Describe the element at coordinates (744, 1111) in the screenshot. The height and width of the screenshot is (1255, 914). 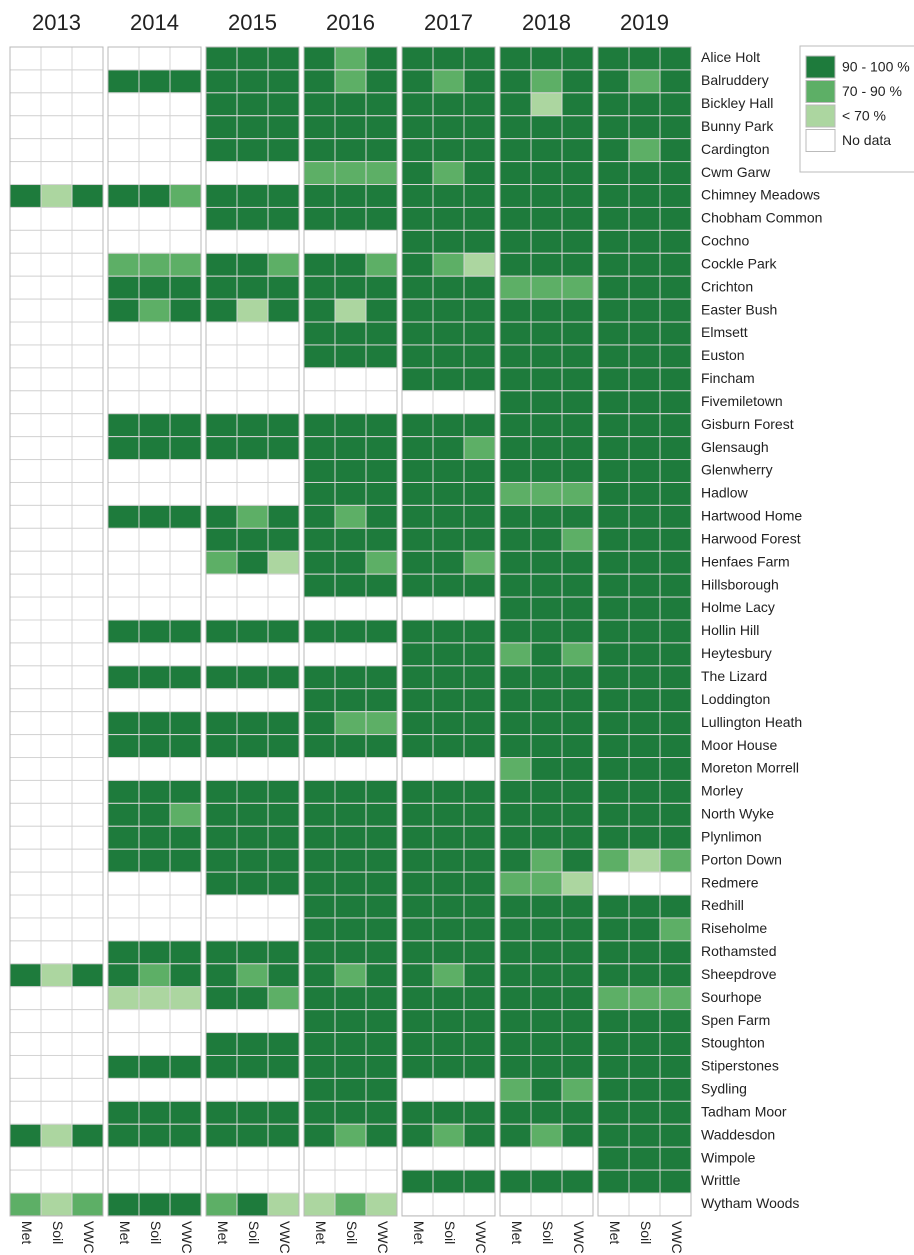
I see `row-label: Tadham Moor` at that location.